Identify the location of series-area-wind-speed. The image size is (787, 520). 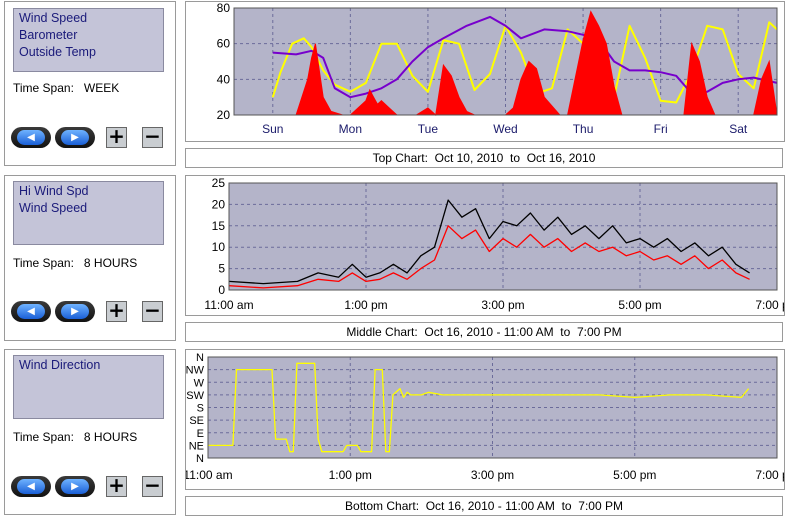
(525, 63).